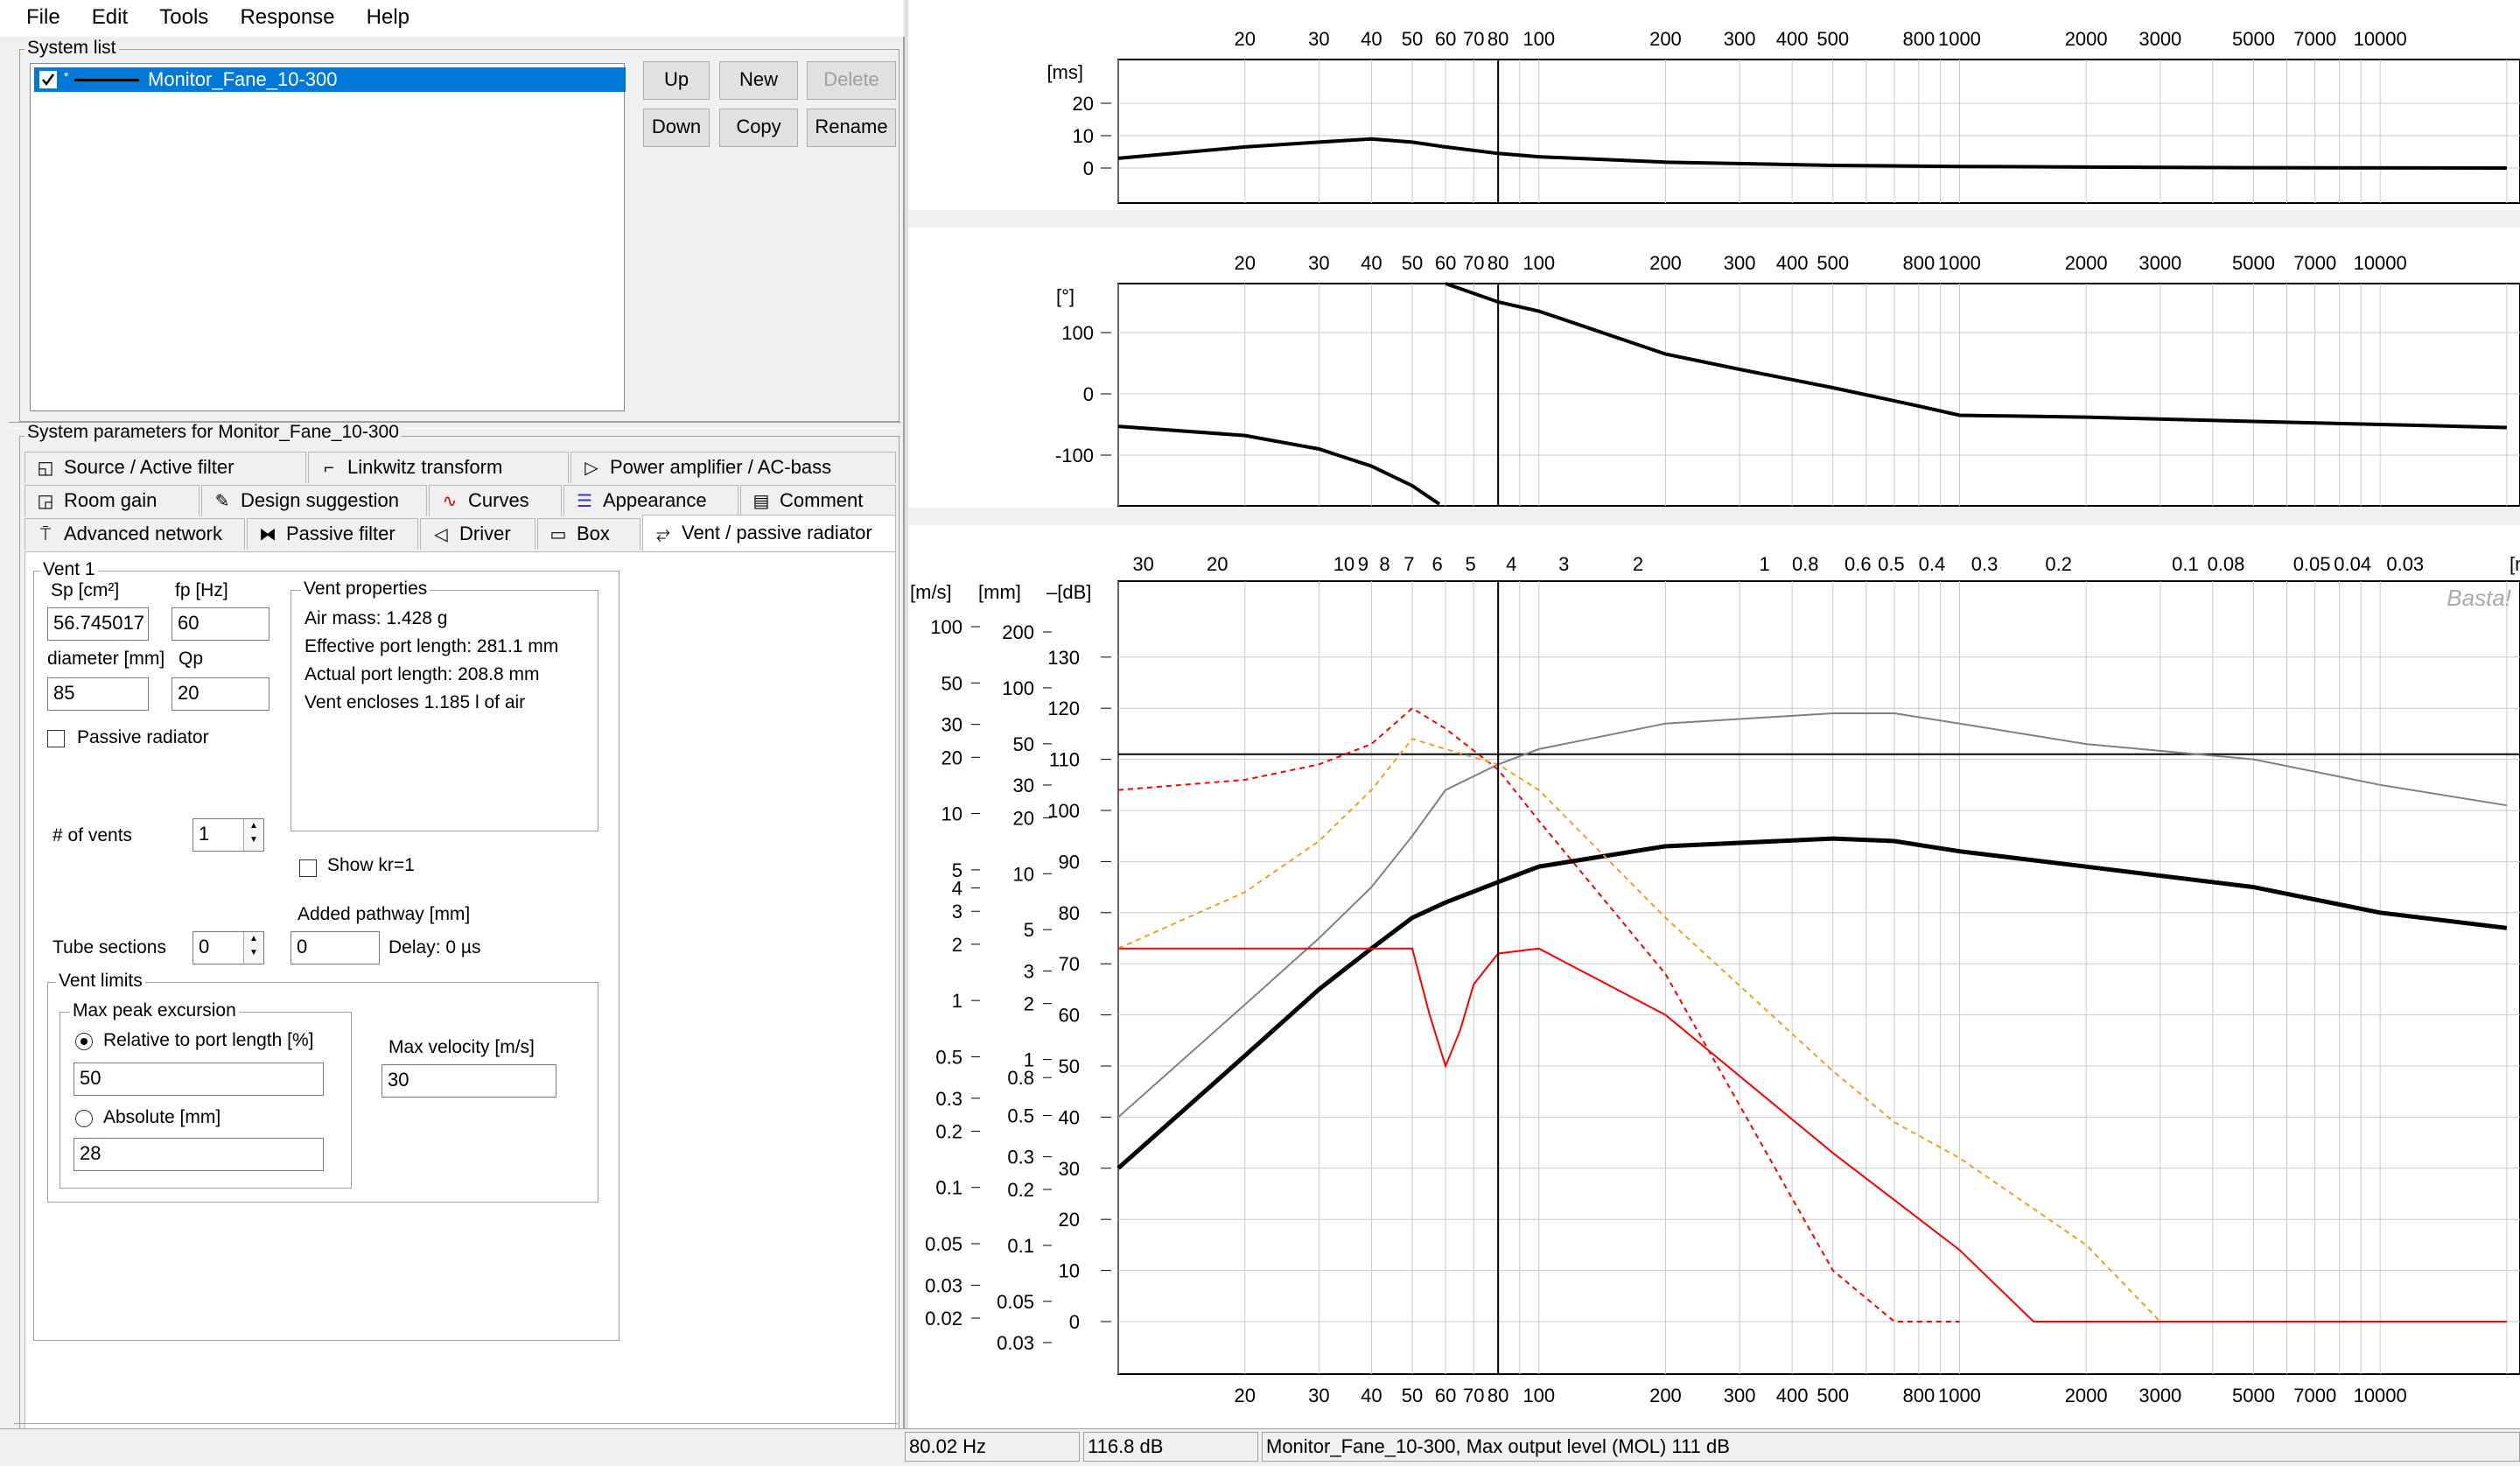 The image size is (2520, 1466). What do you see at coordinates (134, 534) in the screenshot?
I see `tab-advanced-network: ⍑ Advanced network` at bounding box center [134, 534].